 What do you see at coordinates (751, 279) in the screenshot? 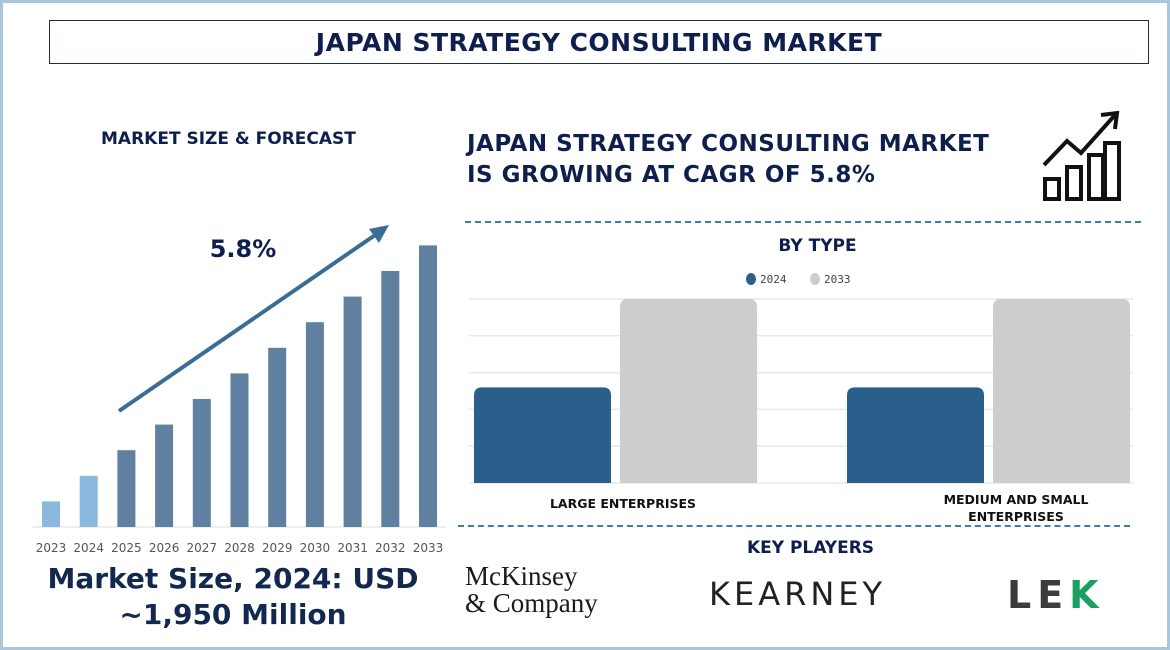
I see `legend-marker-2024` at bounding box center [751, 279].